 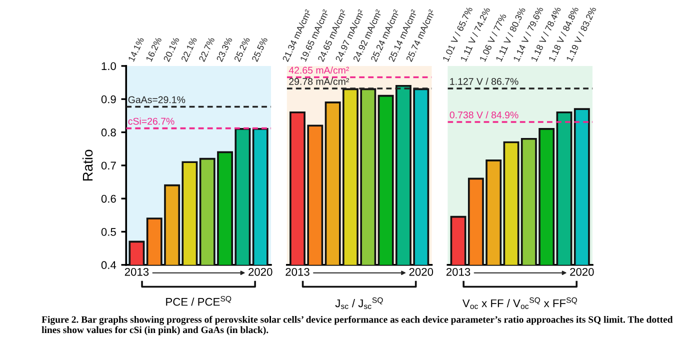 I want to click on caption: Figure 2. Bar graphs showing progress of perovskite solar cells’ device performance as each device parameter’s ratio approaches its SQ limit. The dotted lines show values for cSi (in pink) and GaAs (in black)., so click(x=357, y=326).